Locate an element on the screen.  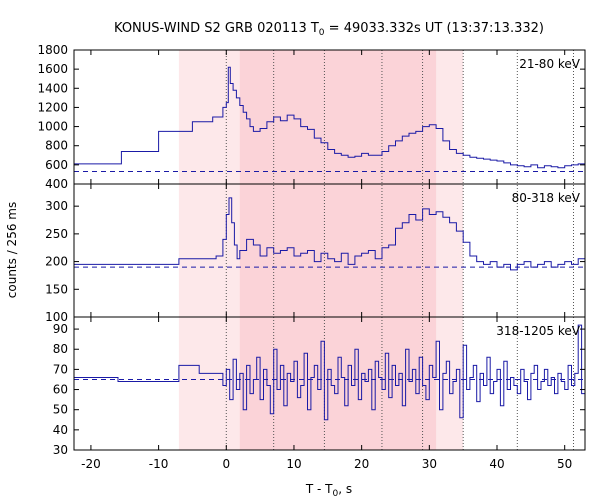
x-tick-label-7: 50 is located at coordinates (564, 464).